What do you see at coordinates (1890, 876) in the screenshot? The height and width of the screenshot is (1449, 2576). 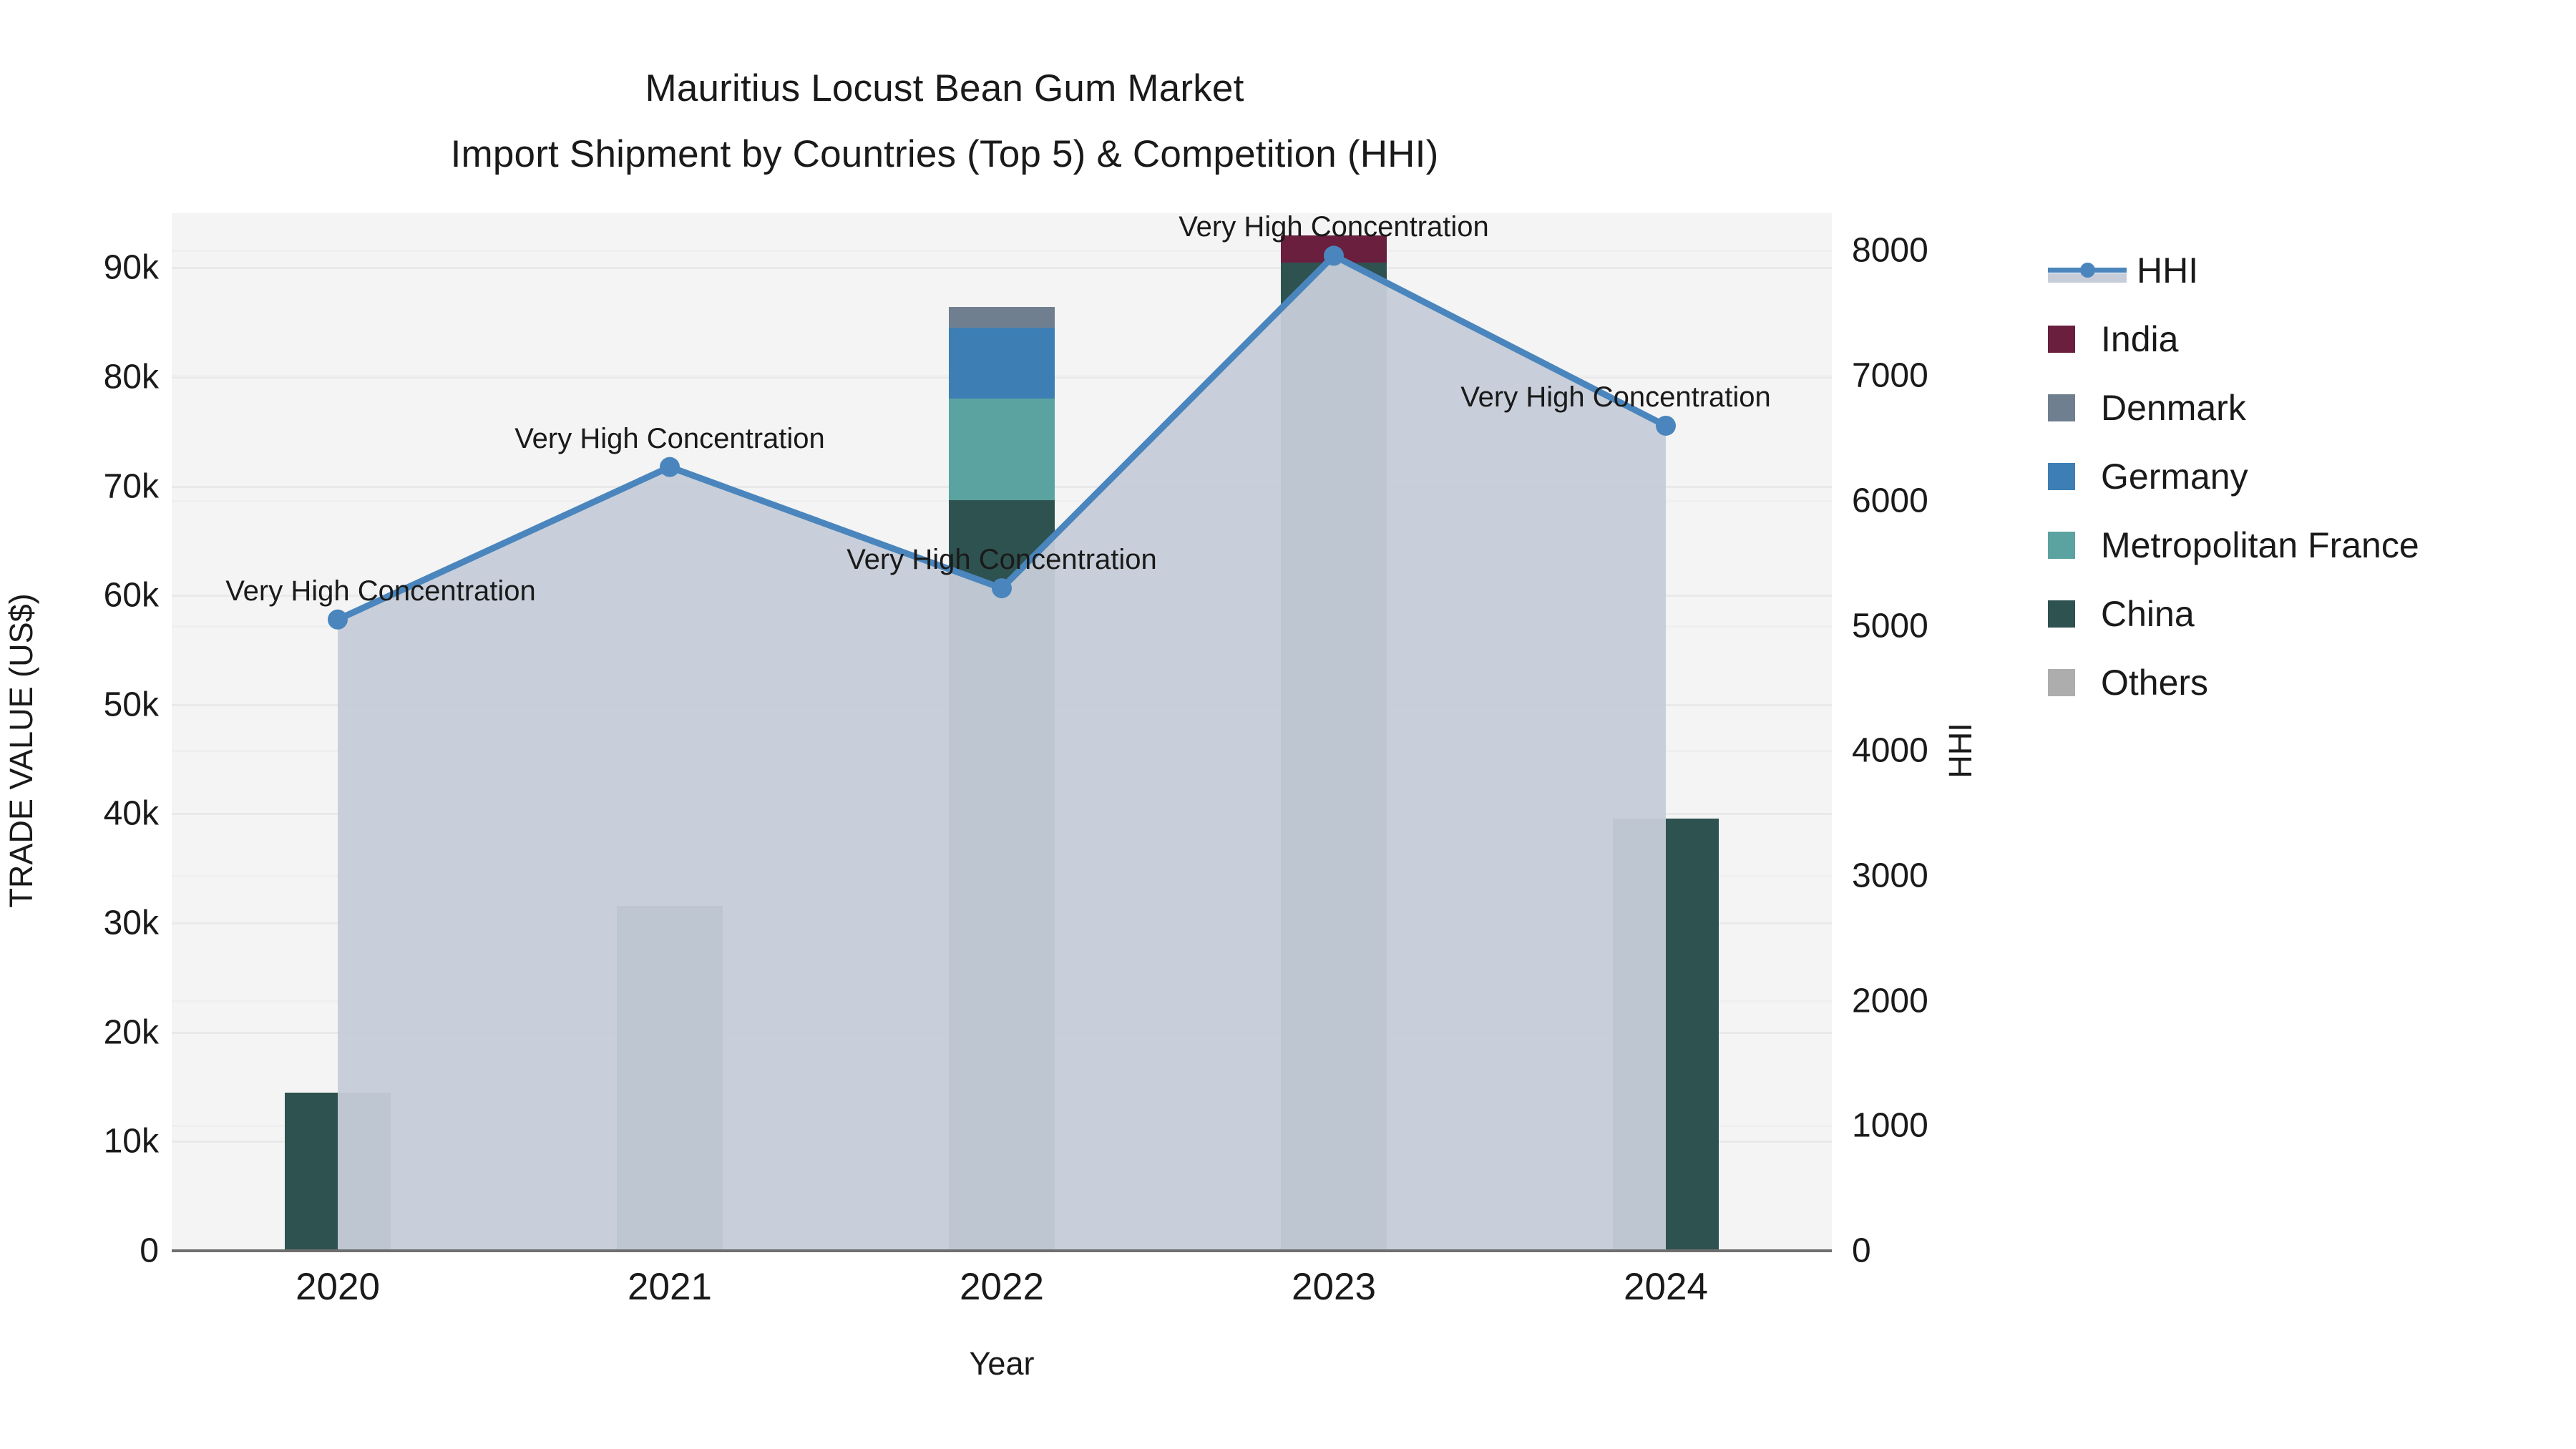 I see `y-axis-right-tick: 3000` at bounding box center [1890, 876].